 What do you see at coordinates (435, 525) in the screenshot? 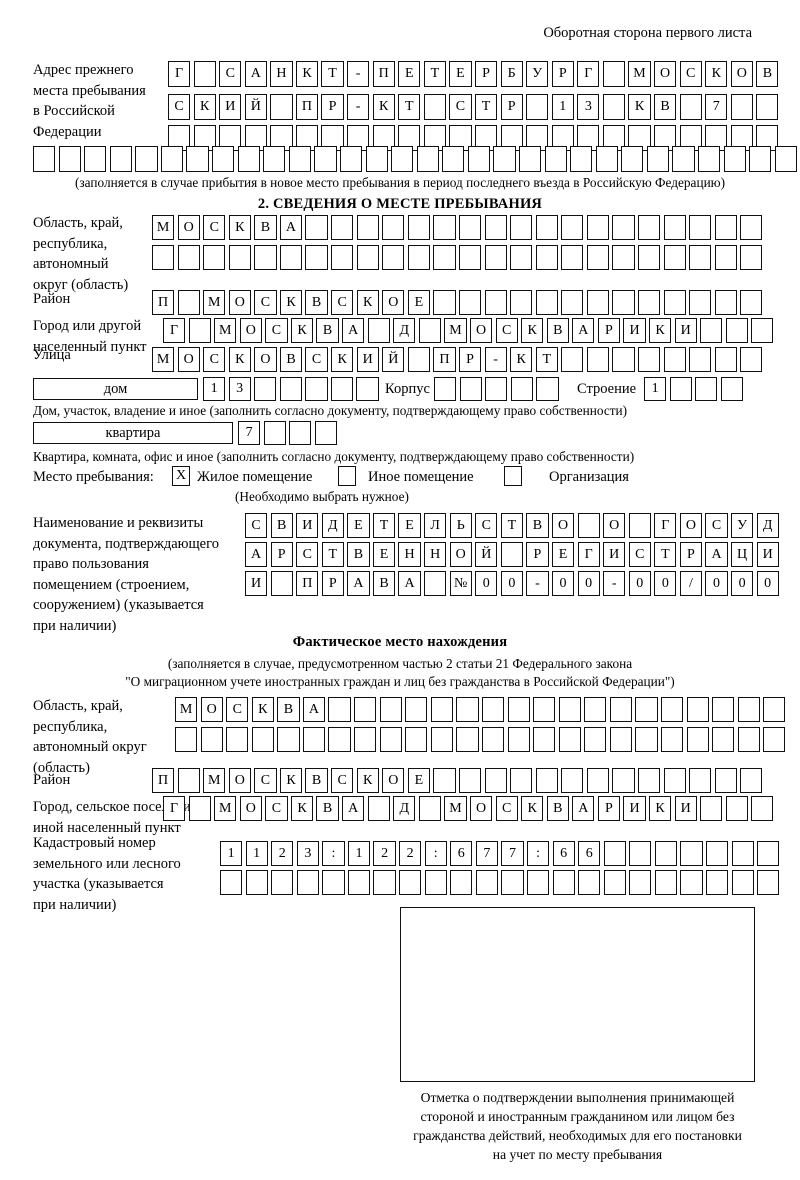
I see `char-cell: Л` at bounding box center [435, 525].